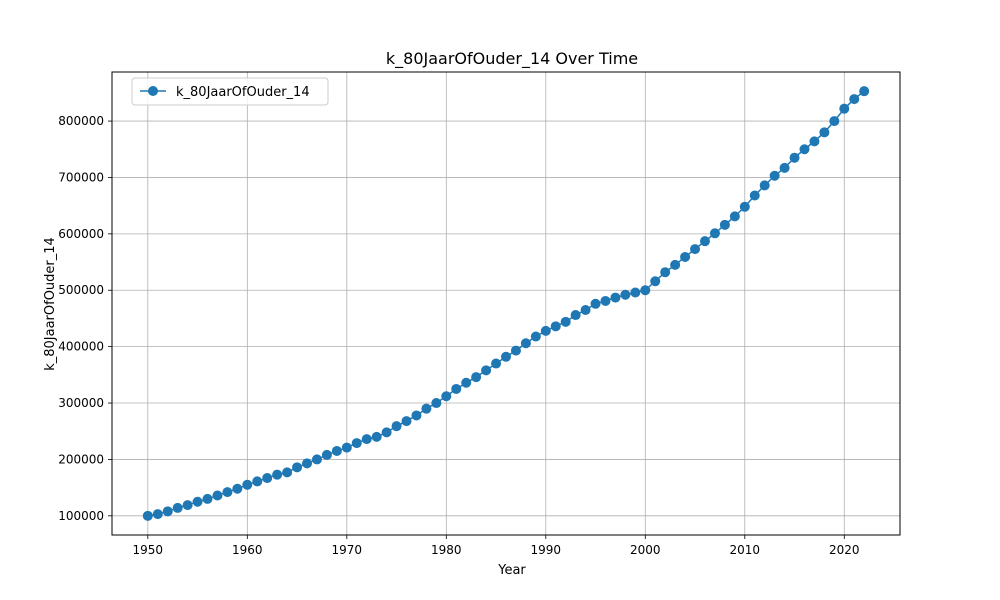 The height and width of the screenshot is (600, 1000). I want to click on y-axis-label: k_80JaarOfOuder_14, so click(50, 304).